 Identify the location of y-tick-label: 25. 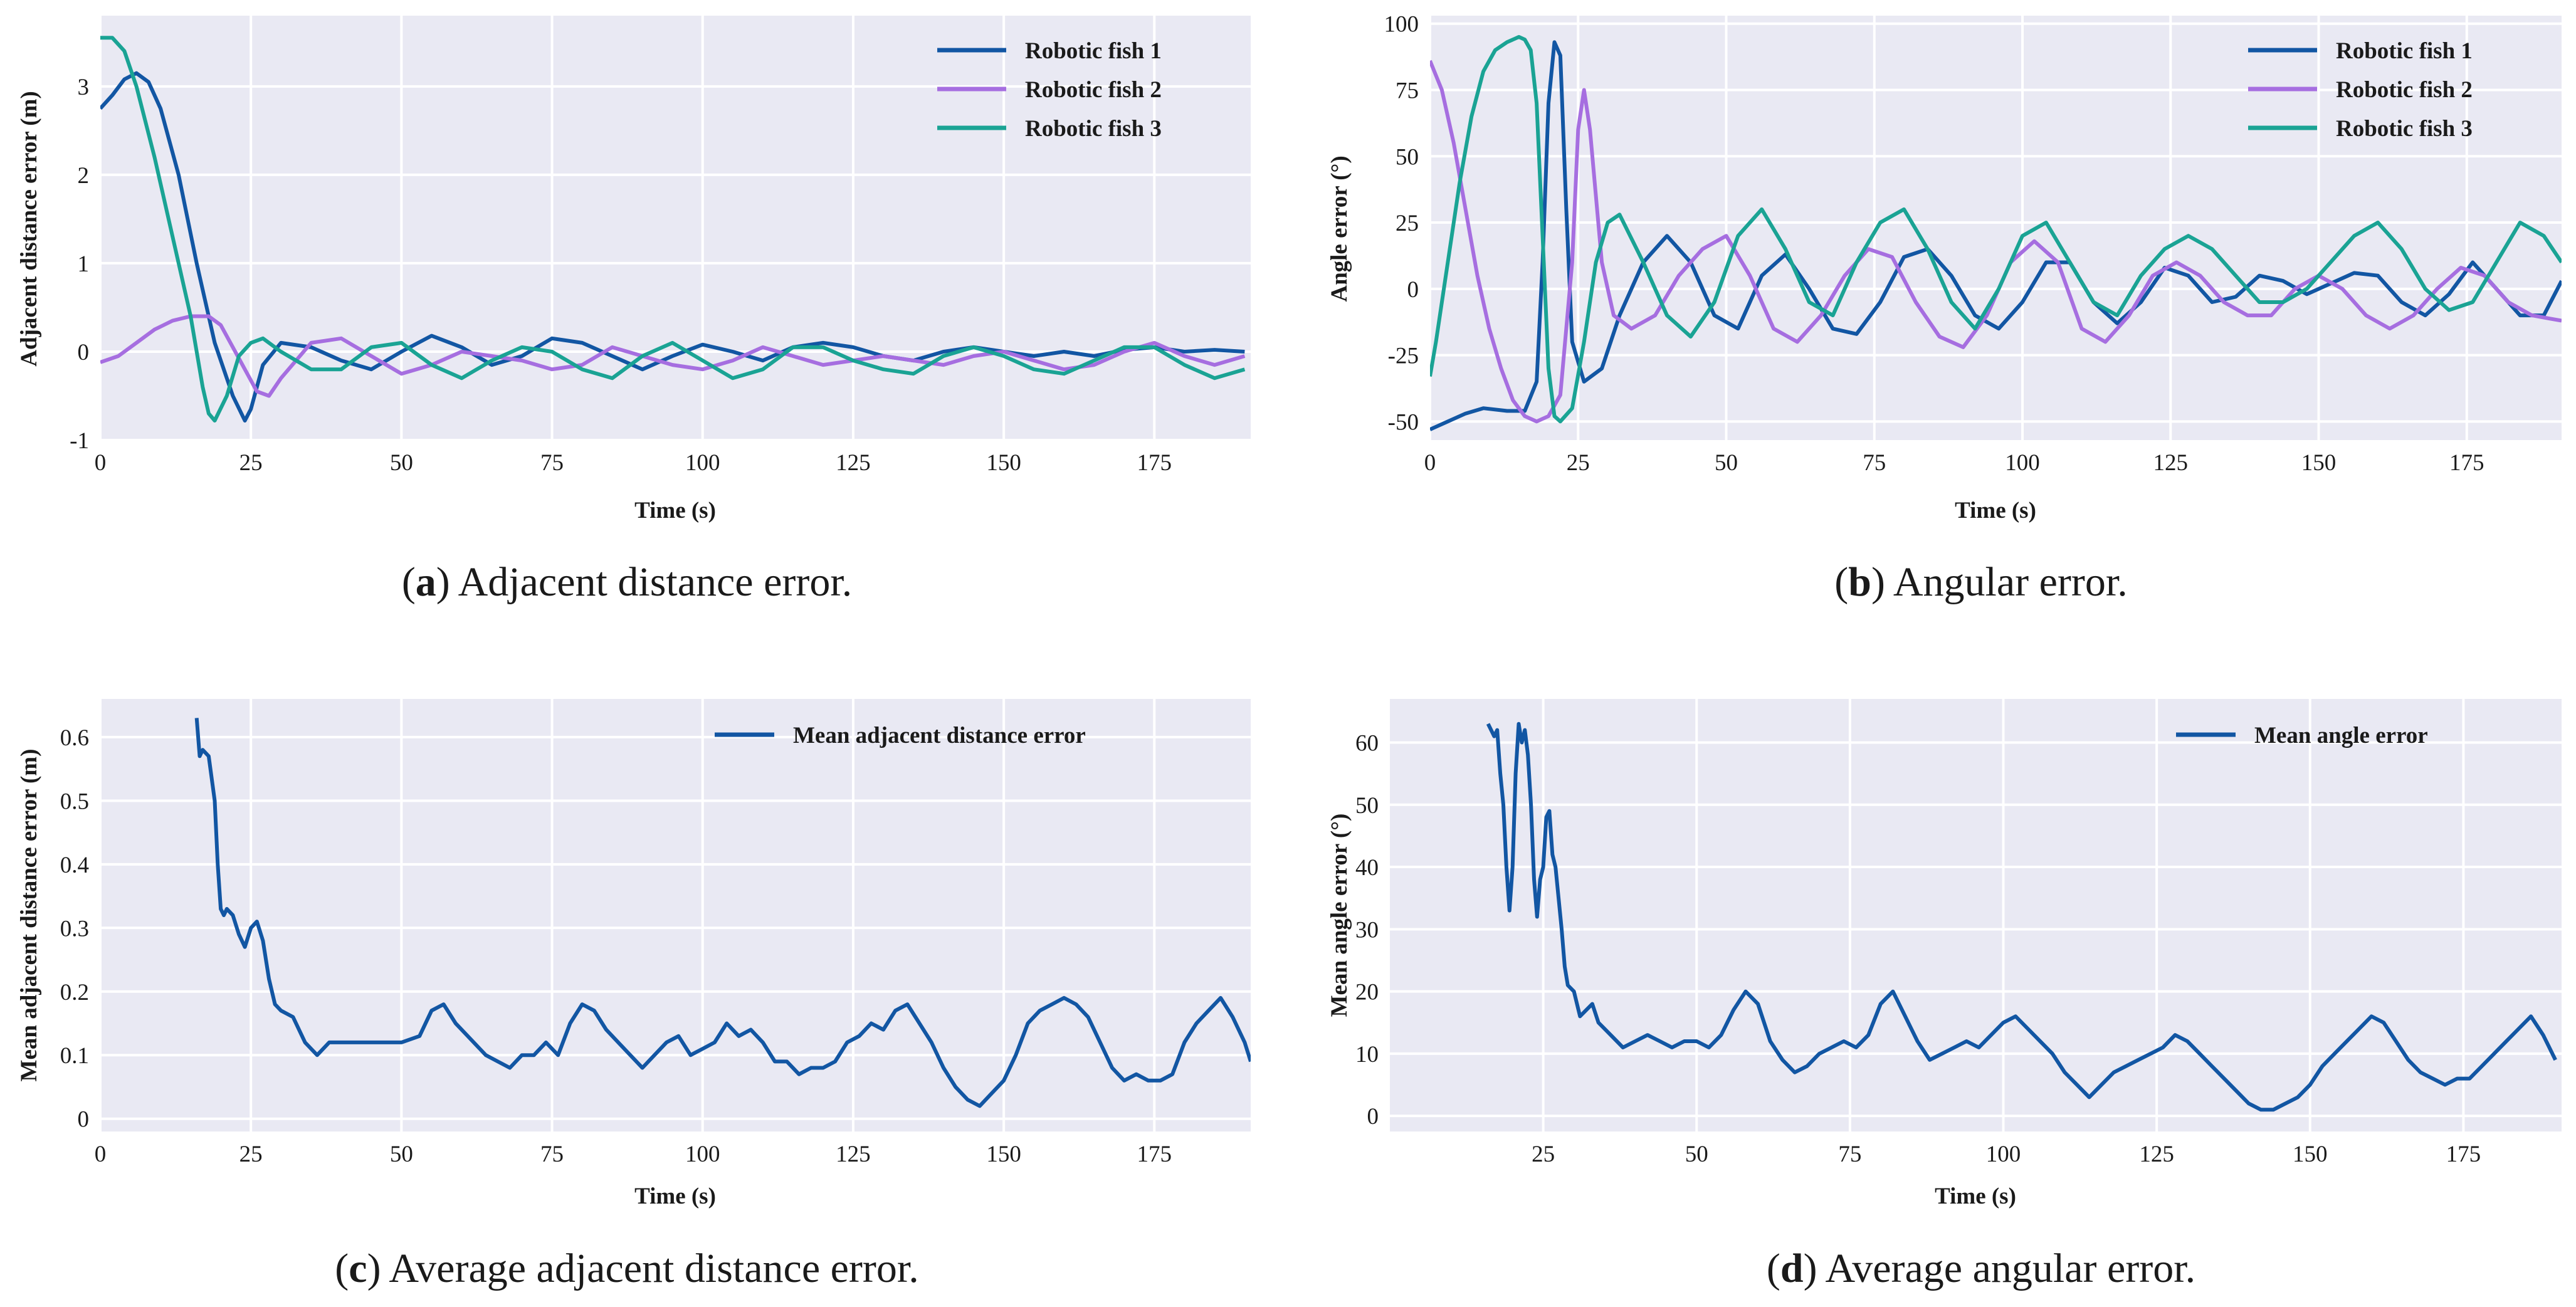
(1407, 223).